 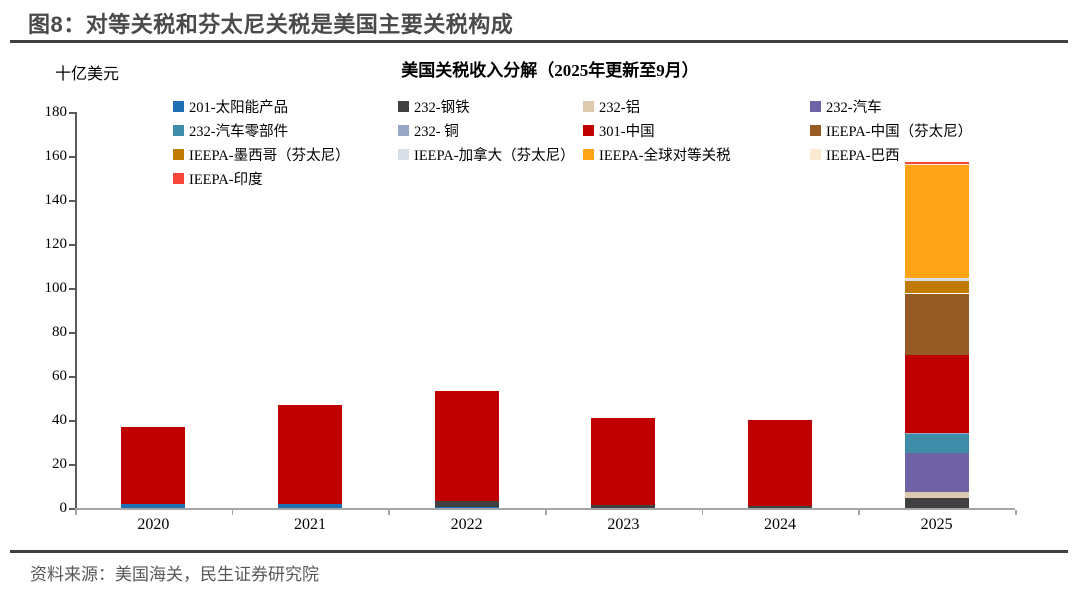 What do you see at coordinates (436, 131) in the screenshot?
I see `legend-label: 232- 铜` at bounding box center [436, 131].